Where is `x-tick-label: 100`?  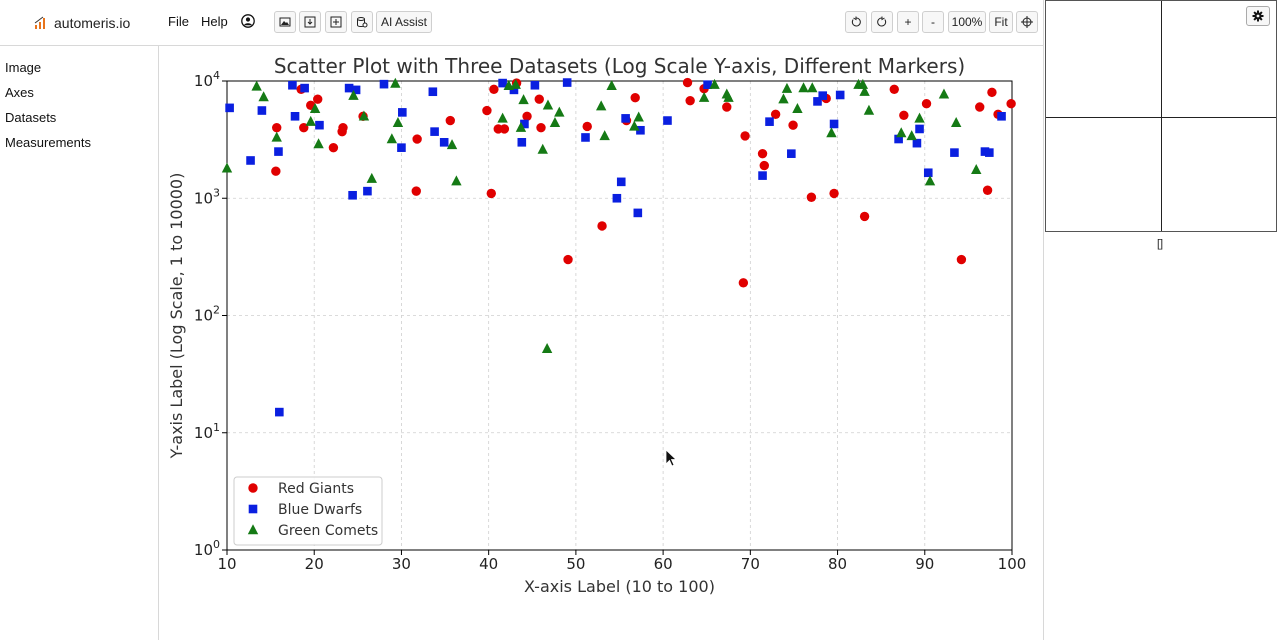
x-tick-label: 100 is located at coordinates (1012, 564).